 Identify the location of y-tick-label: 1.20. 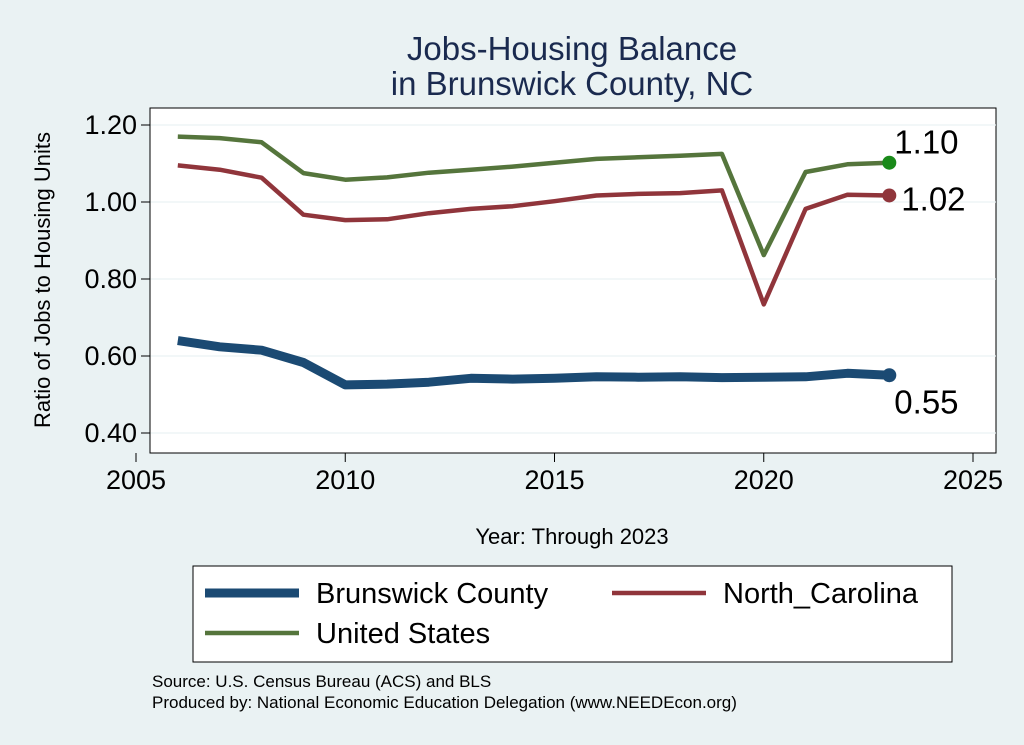
(110, 125).